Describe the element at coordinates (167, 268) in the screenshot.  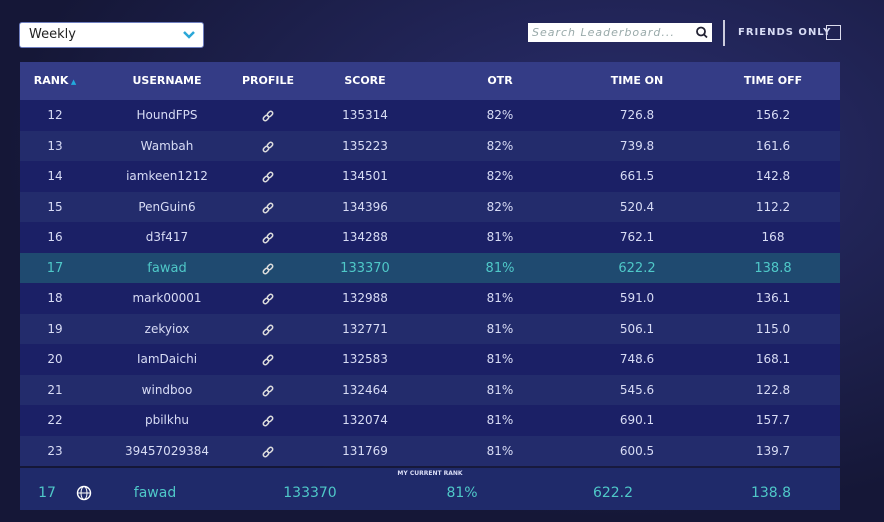
I see `cell: fawad` at that location.